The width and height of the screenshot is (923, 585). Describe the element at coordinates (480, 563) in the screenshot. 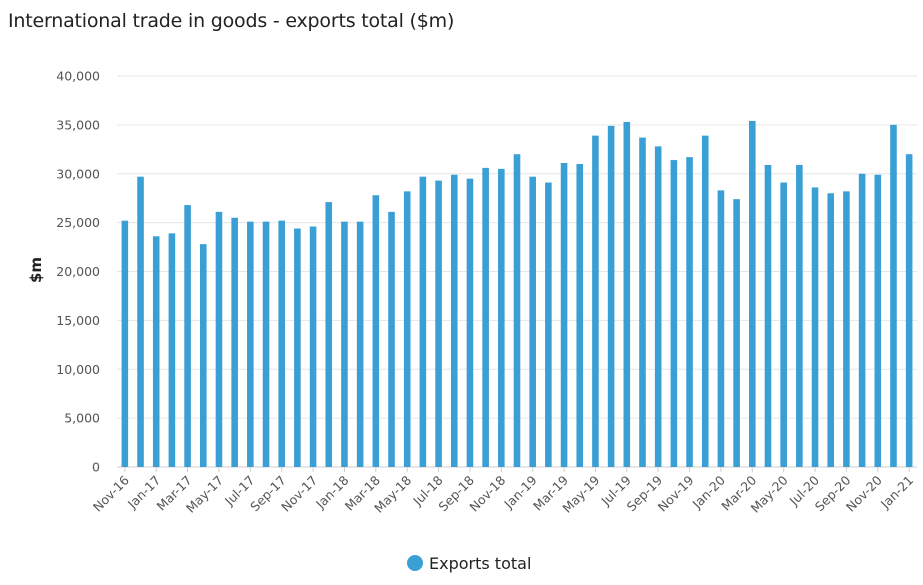

I see `legend-label-exports-total: Exports total` at that location.